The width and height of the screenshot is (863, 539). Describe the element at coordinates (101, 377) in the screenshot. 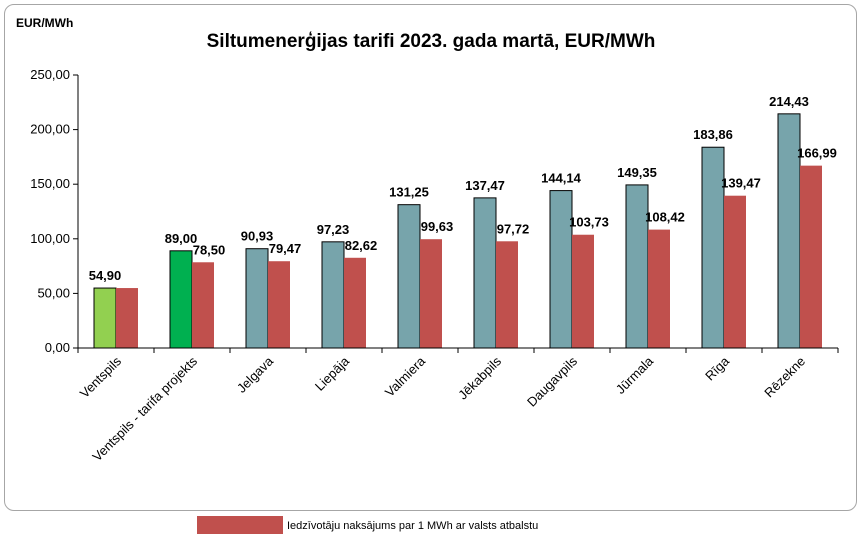

I see `x-tick-label: Ventspils` at that location.